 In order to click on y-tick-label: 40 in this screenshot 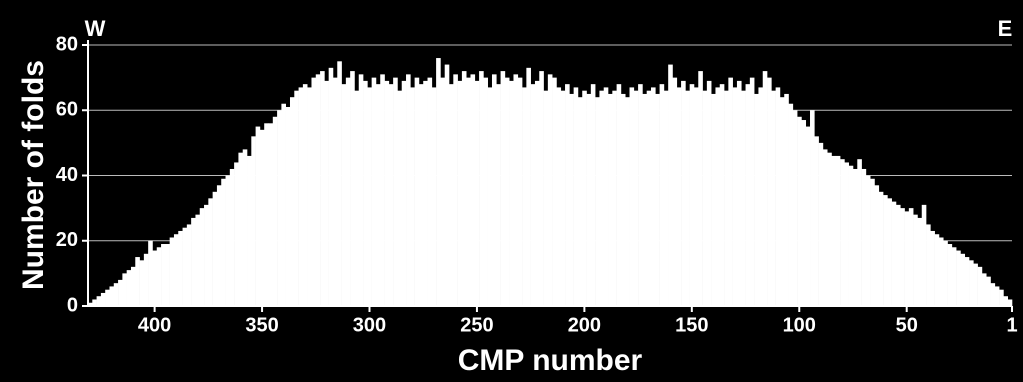, I will do `click(67, 175)`.